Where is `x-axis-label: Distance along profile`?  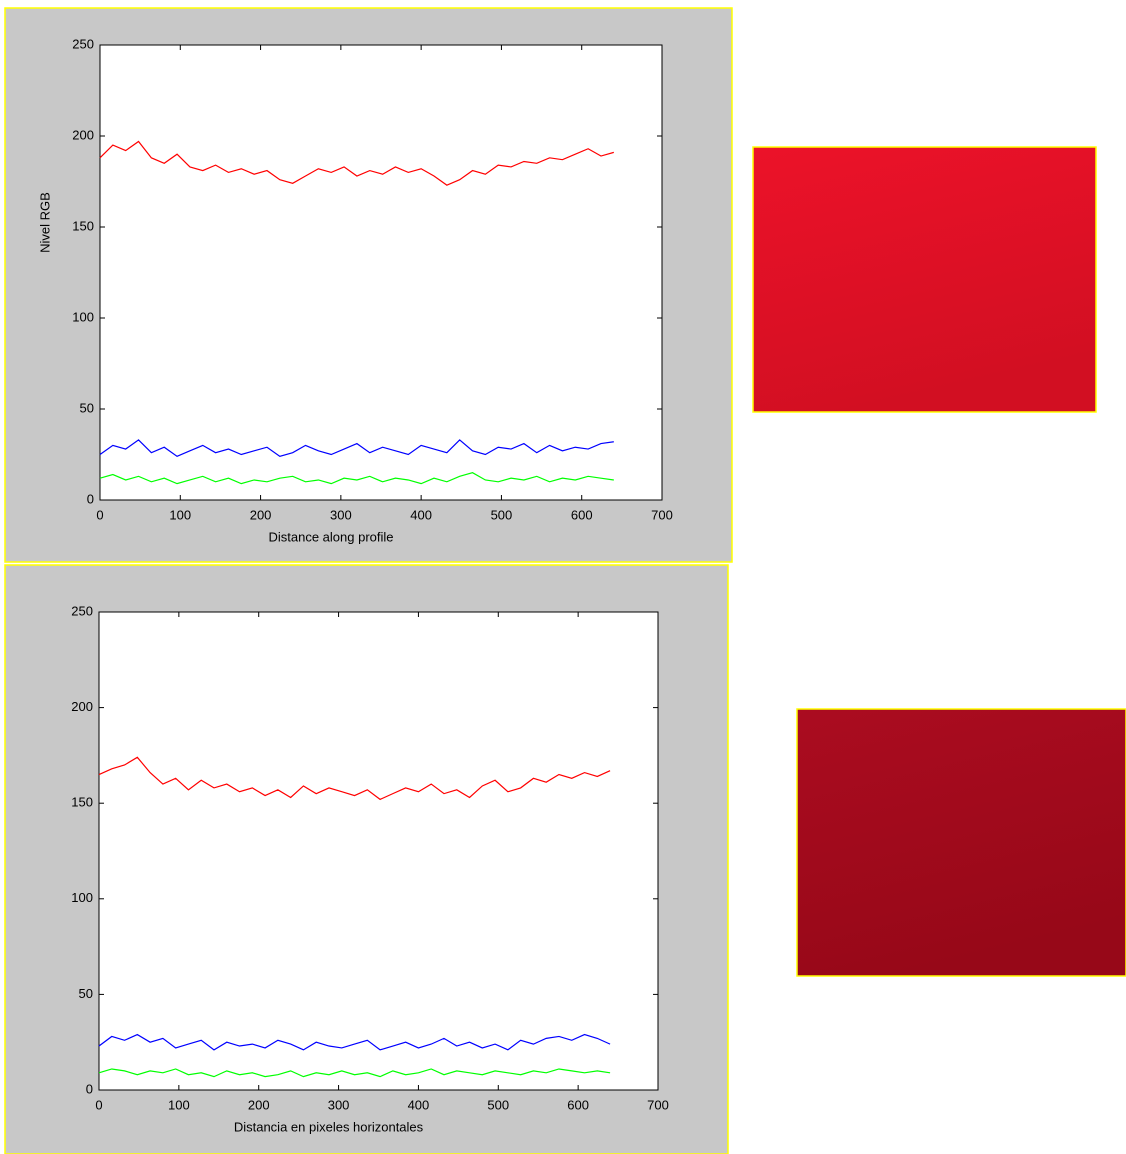 x-axis-label: Distance along profile is located at coordinates (330, 536).